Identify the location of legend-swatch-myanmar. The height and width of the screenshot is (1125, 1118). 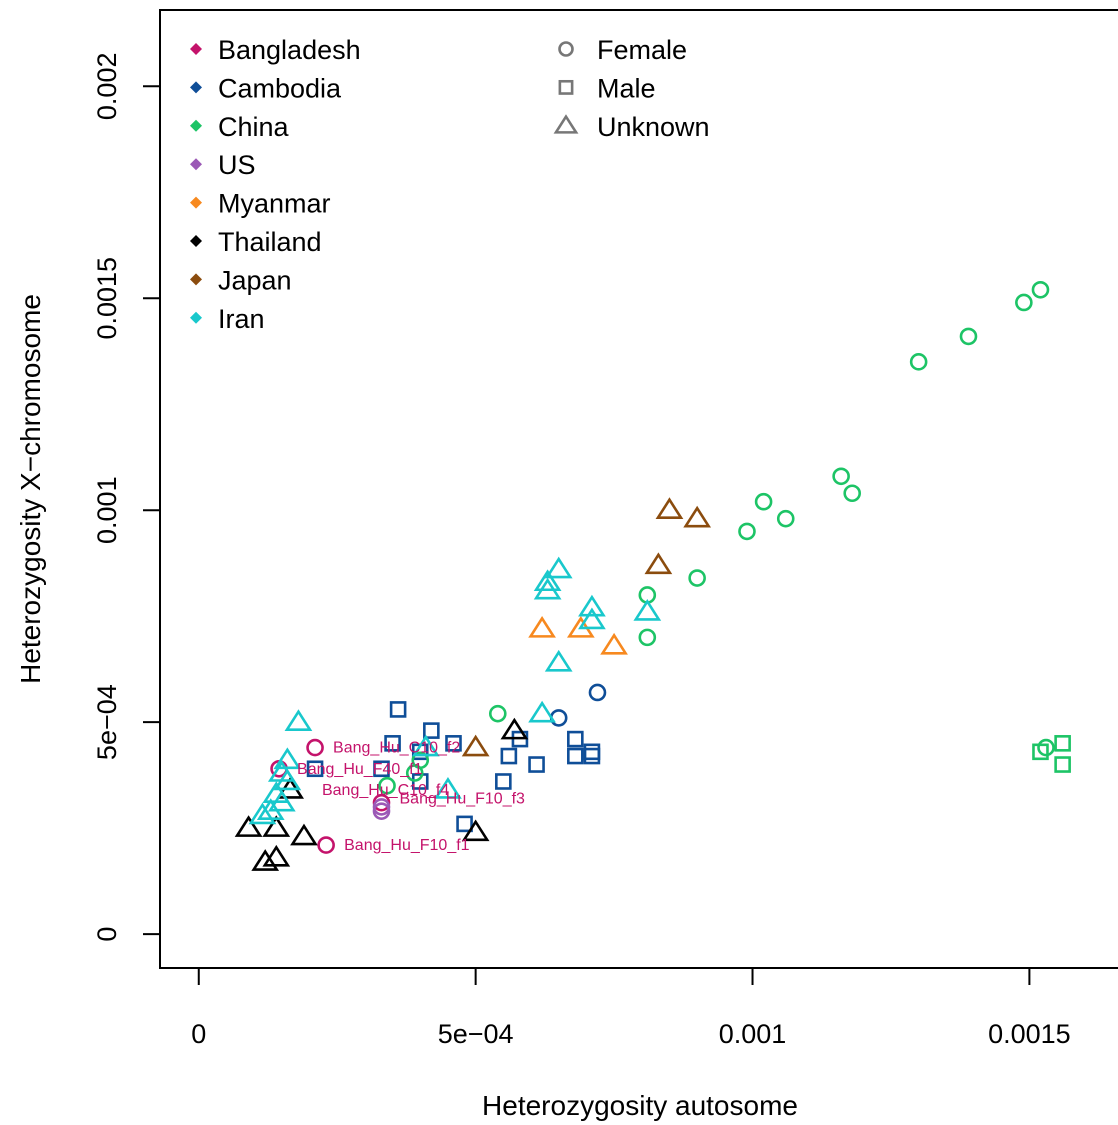
(196, 202).